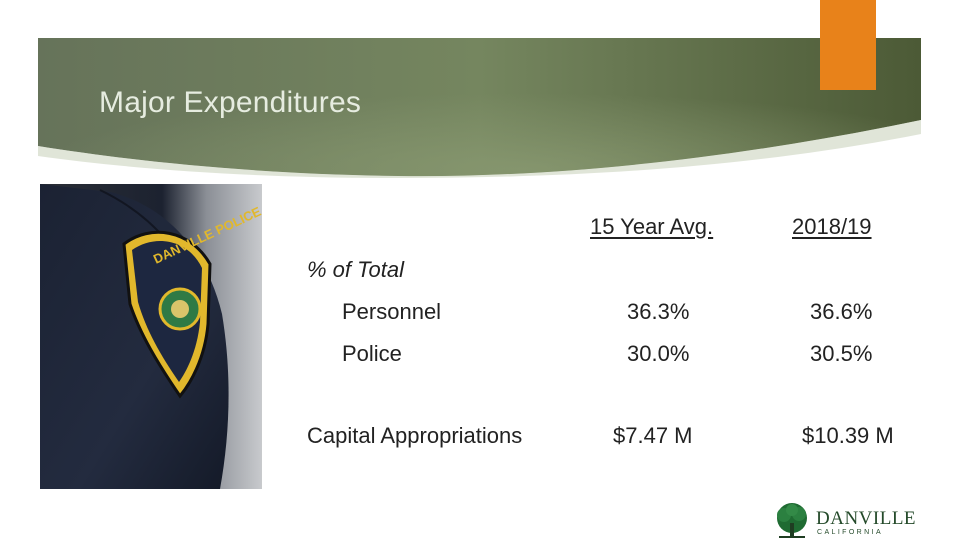 This screenshot has height=540, width=960. What do you see at coordinates (356, 269) in the screenshot?
I see `section-label-percent-of-total: % of Total` at bounding box center [356, 269].